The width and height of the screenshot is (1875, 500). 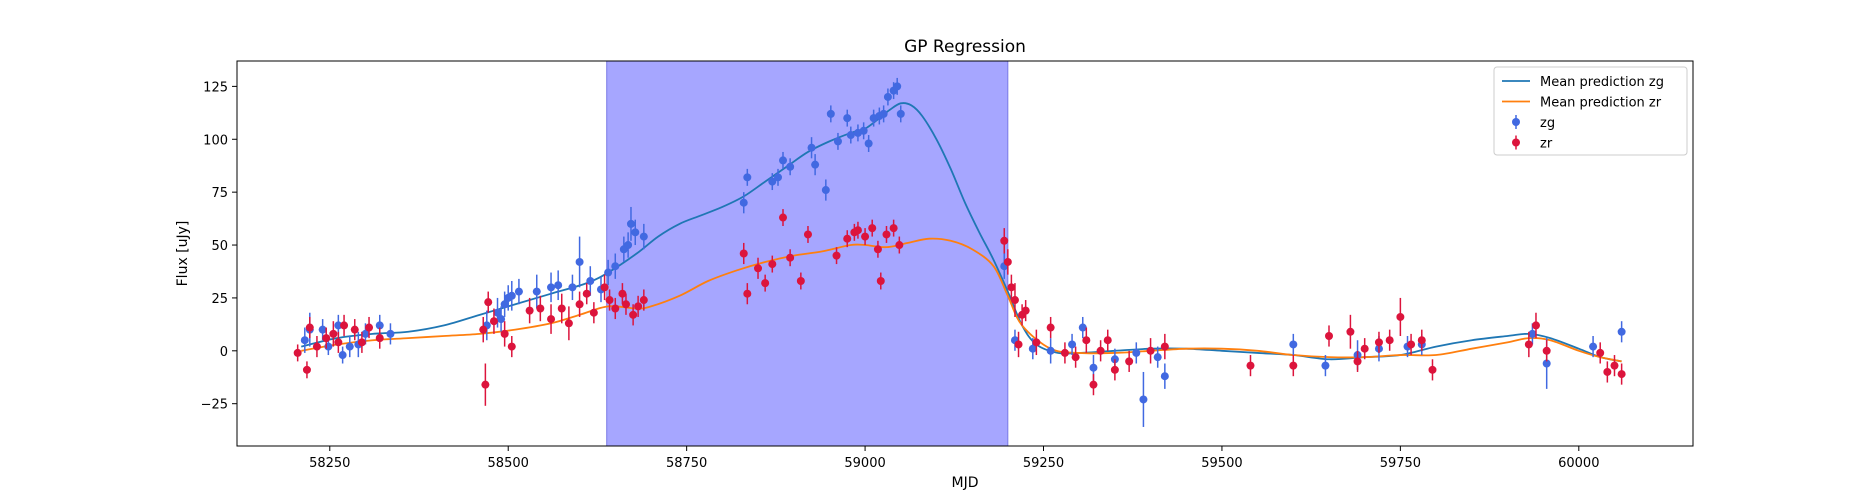 What do you see at coordinates (1221, 463) in the screenshot?
I see `x-tick-label: 59500` at bounding box center [1221, 463].